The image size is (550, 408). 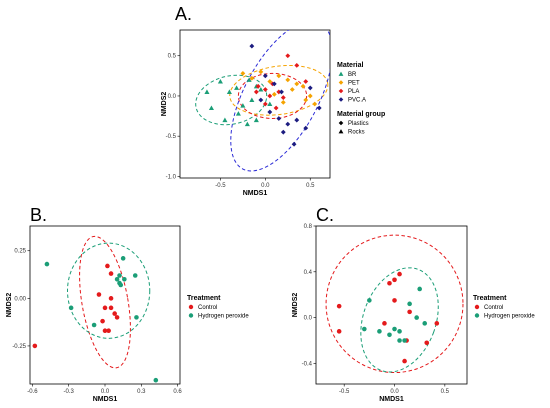 What do you see at coordinates (344, 392) in the screenshot?
I see `x-tick-label: -0.5` at bounding box center [344, 392].